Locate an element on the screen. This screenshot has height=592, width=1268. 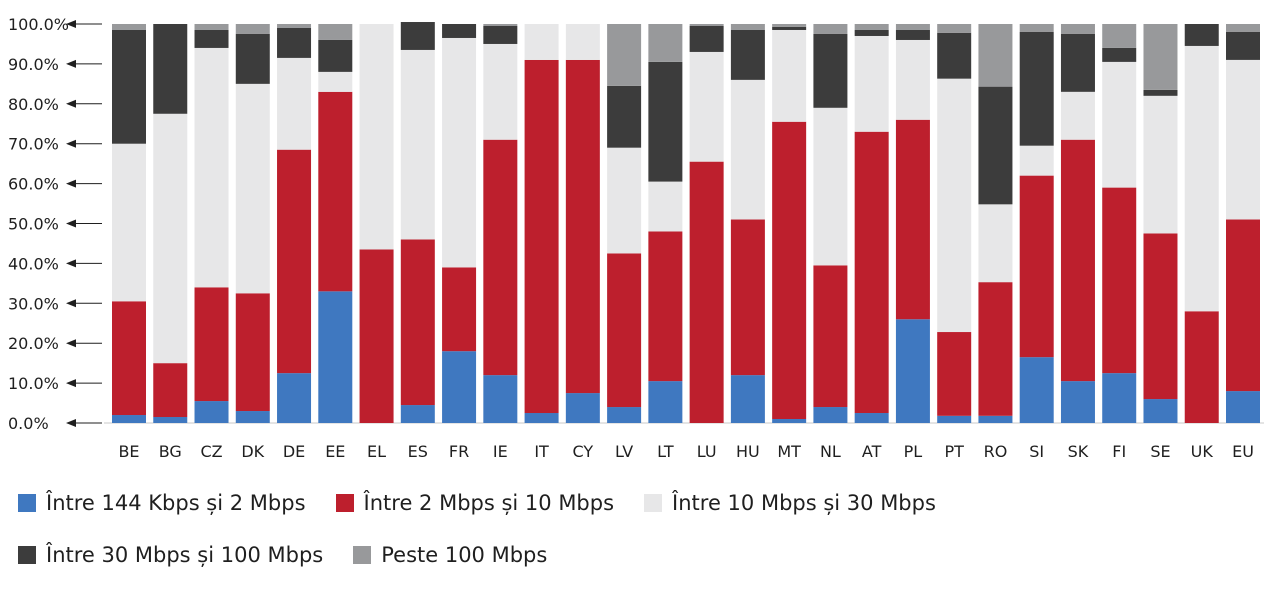
legend-row: Între 30 Mbps și 100 Mbps Peste 100 Mbps is located at coordinates (638, 555).